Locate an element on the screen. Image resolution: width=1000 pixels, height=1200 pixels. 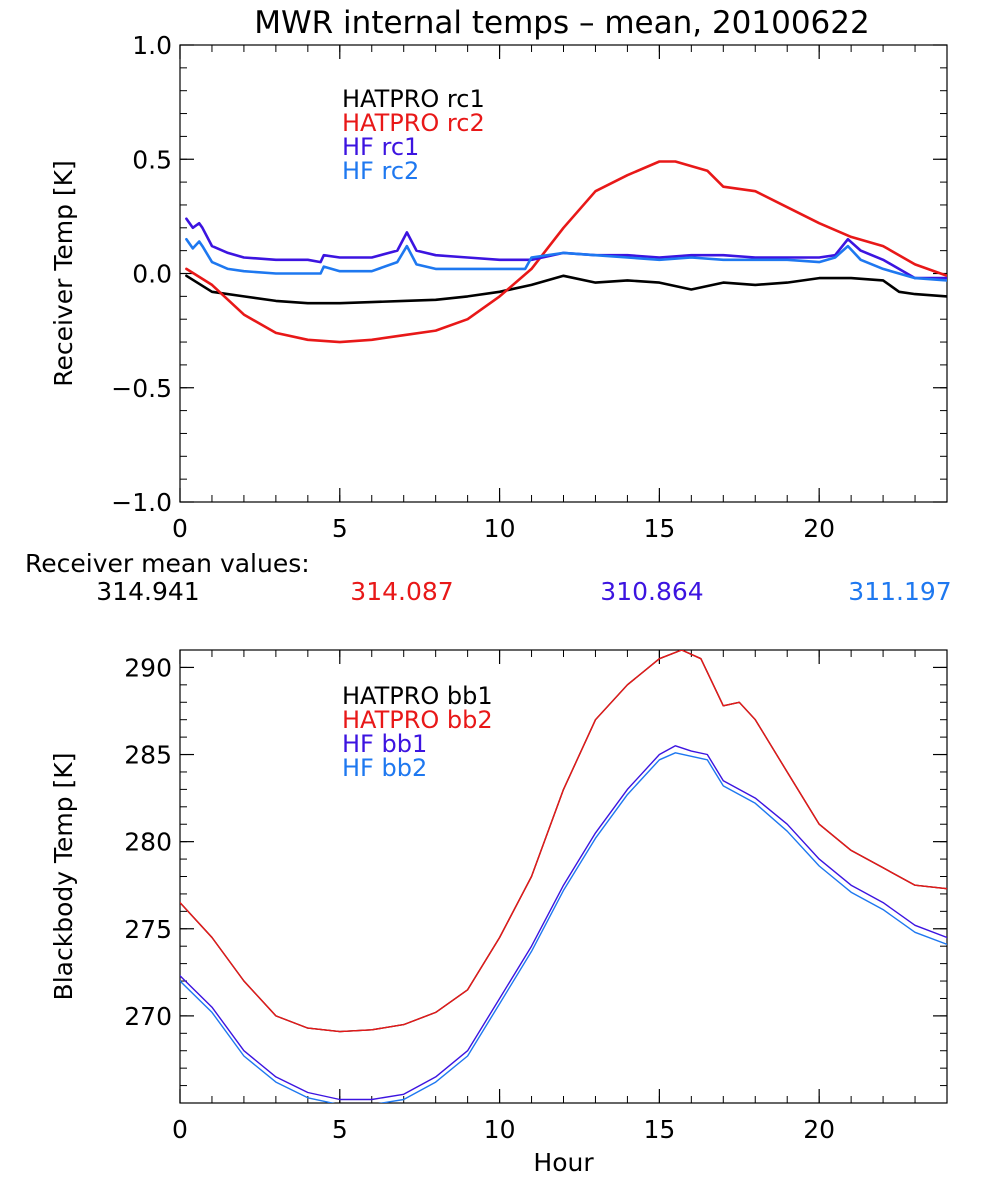
blackbody-y-tick-label: 275 is located at coordinates (148, 929).